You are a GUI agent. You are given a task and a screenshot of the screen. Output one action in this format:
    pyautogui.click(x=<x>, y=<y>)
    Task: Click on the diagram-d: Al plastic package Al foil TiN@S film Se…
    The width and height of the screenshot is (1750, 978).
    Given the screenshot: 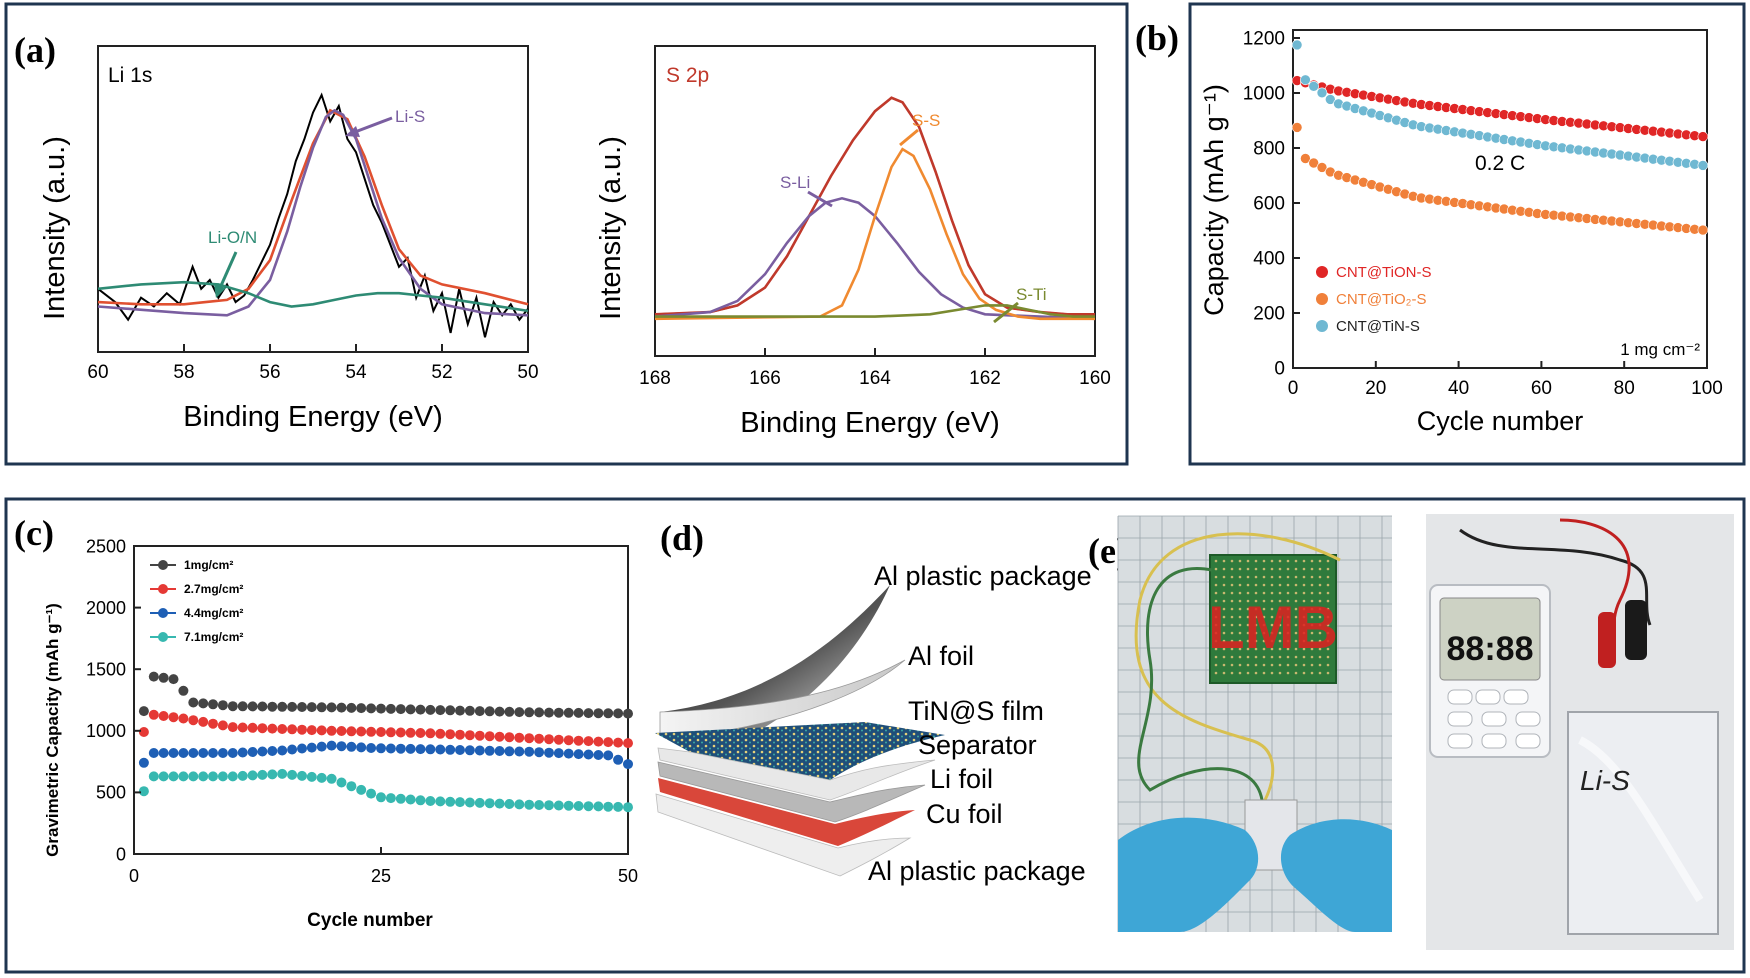 What is the action you would take?
    pyautogui.click(x=873, y=723)
    